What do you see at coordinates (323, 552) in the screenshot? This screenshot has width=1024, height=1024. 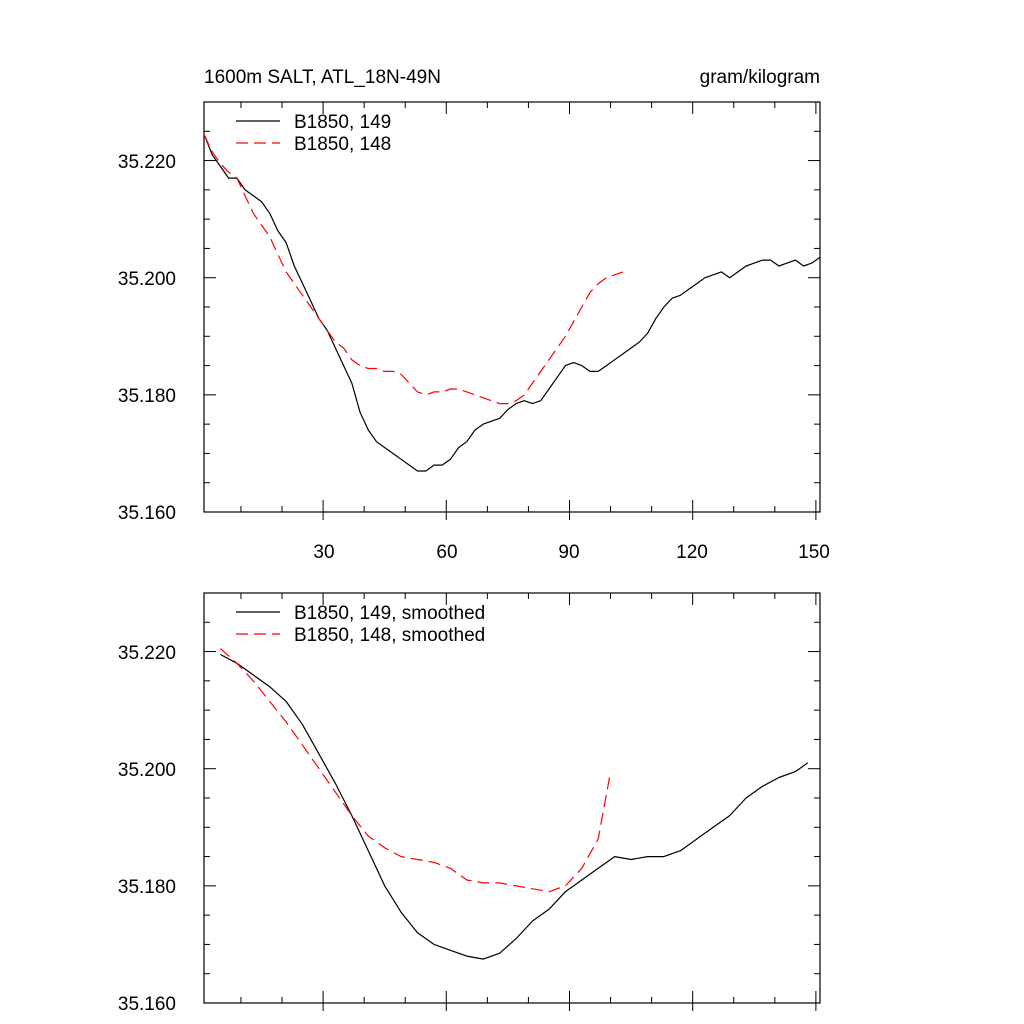 I see `x-tick-label-30: 30` at bounding box center [323, 552].